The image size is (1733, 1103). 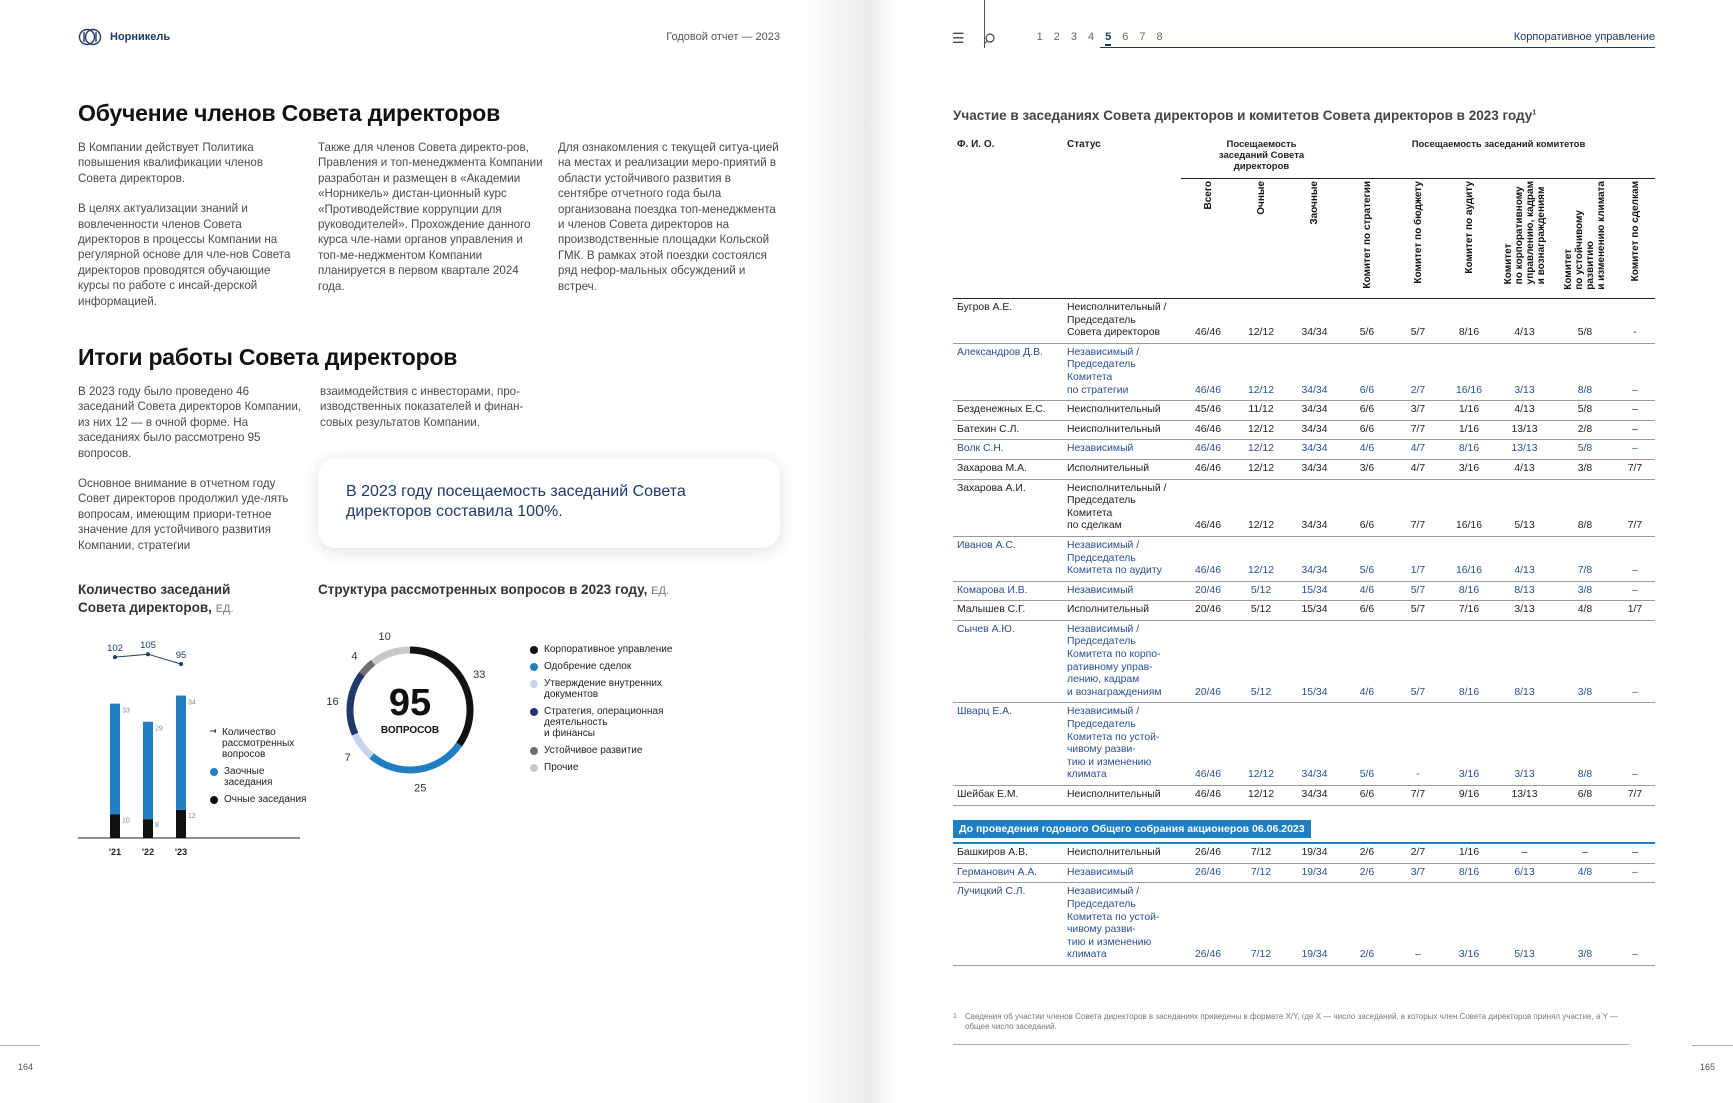 I want to click on cell-value: 5/6, so click(x=1367, y=744).